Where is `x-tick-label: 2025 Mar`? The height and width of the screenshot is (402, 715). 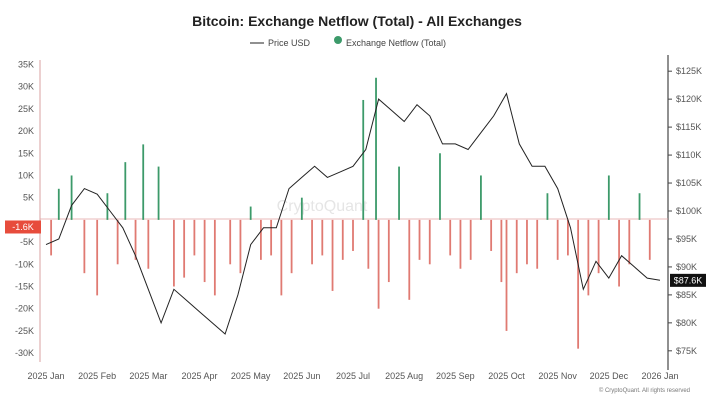 x-tick-label: 2025 Mar is located at coordinates (148, 376).